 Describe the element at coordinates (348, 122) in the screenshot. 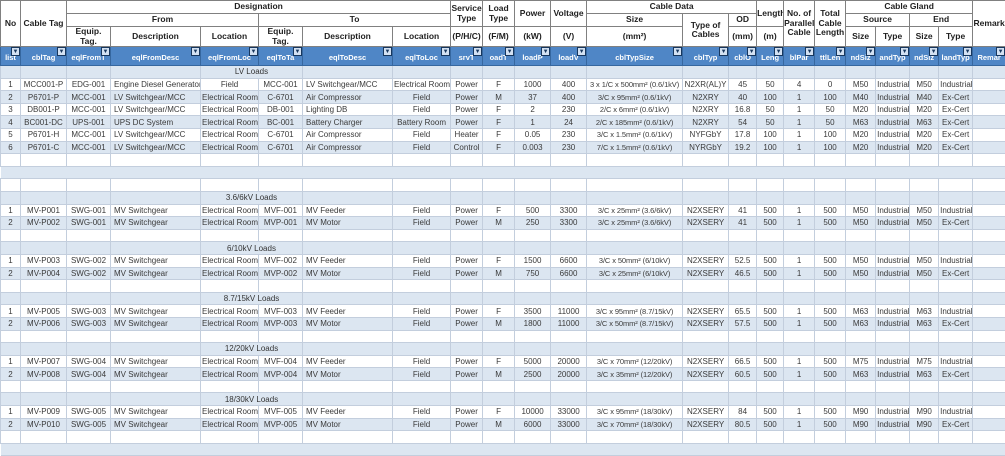

I see `cell: Battery Charger` at that location.